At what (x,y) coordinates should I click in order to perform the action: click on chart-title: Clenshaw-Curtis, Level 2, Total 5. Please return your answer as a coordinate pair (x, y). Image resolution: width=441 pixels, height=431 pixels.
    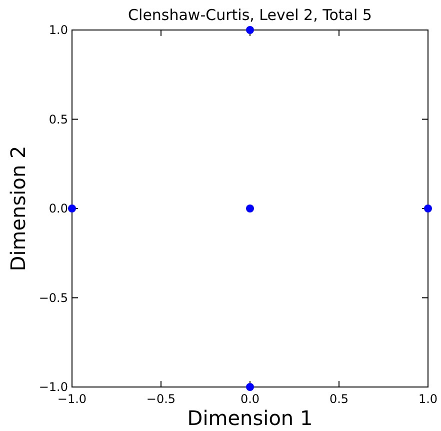
    Looking at the image, I should click on (250, 15).